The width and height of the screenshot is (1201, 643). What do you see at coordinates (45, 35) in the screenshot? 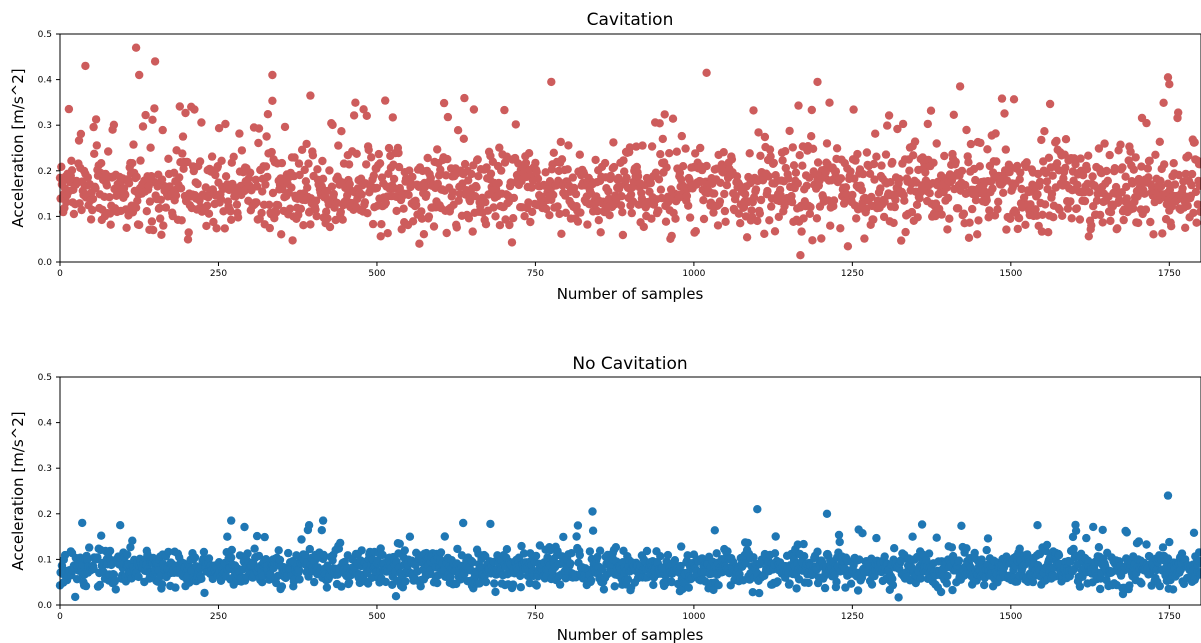
I see `y-tick-label: 0.5` at bounding box center [45, 35].